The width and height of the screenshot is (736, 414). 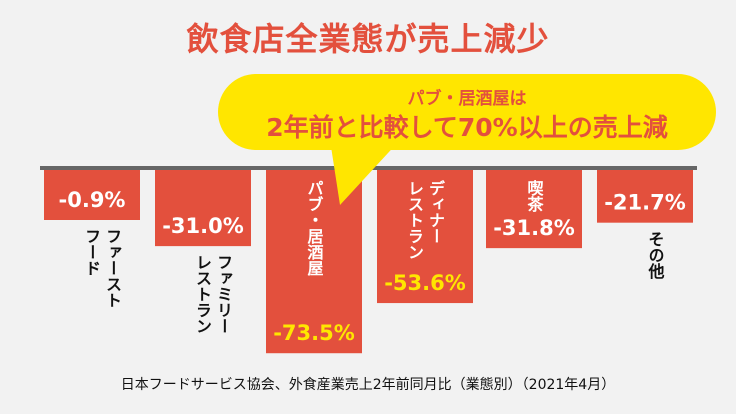 I want to click on value-label-0: -0.9%, so click(x=92, y=200).